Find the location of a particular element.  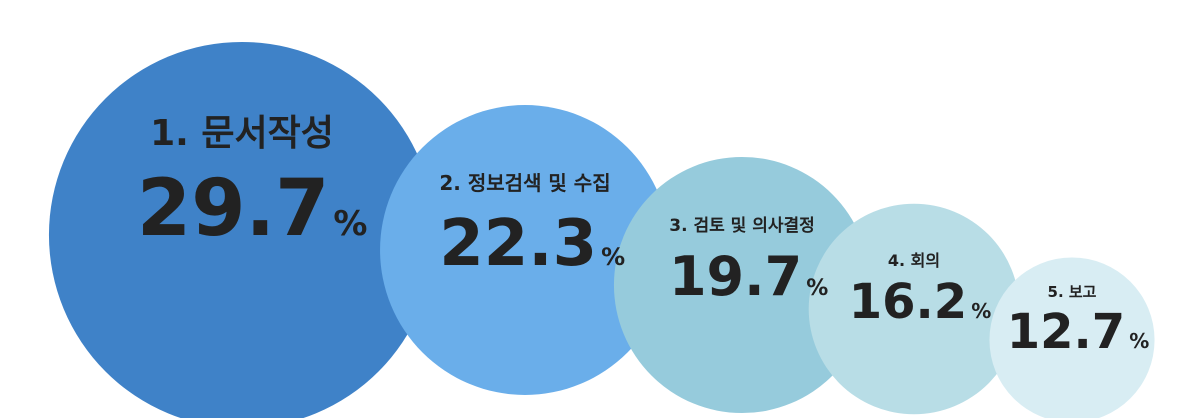

value-number: 29.7 is located at coordinates (233, 209).